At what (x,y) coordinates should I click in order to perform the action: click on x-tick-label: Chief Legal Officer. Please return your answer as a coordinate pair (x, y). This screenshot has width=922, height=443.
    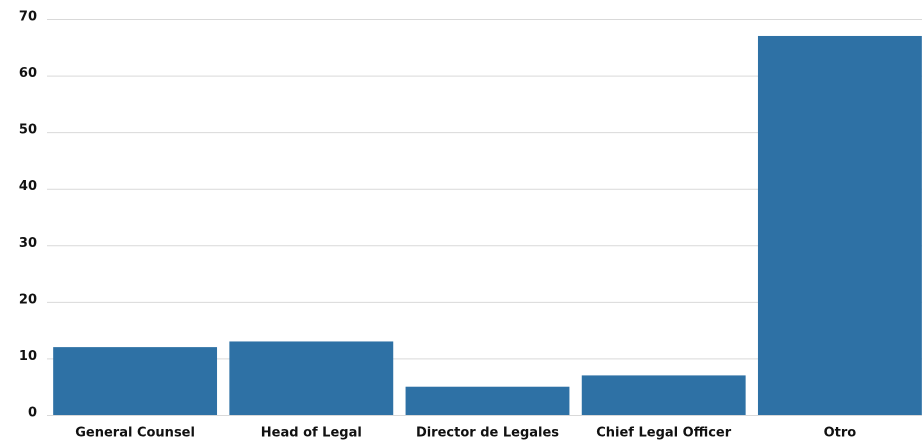
    Looking at the image, I should click on (663, 433).